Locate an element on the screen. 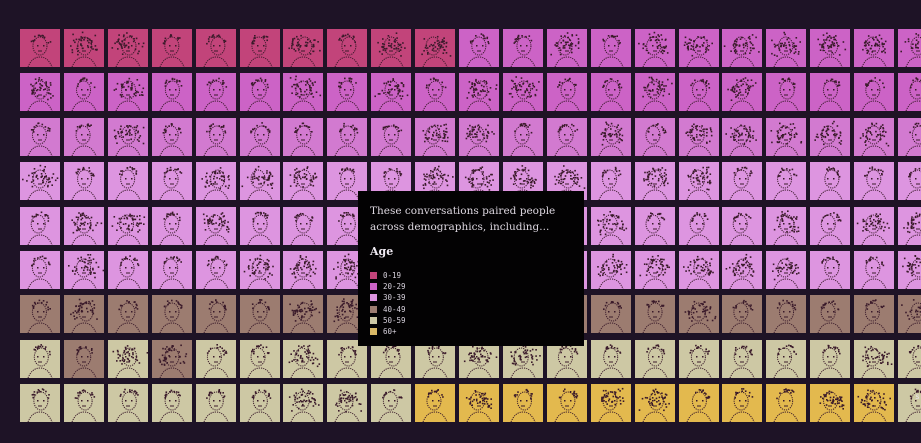 This screenshot has width=921, height=443. legend-label: 50-59 is located at coordinates (394, 320).